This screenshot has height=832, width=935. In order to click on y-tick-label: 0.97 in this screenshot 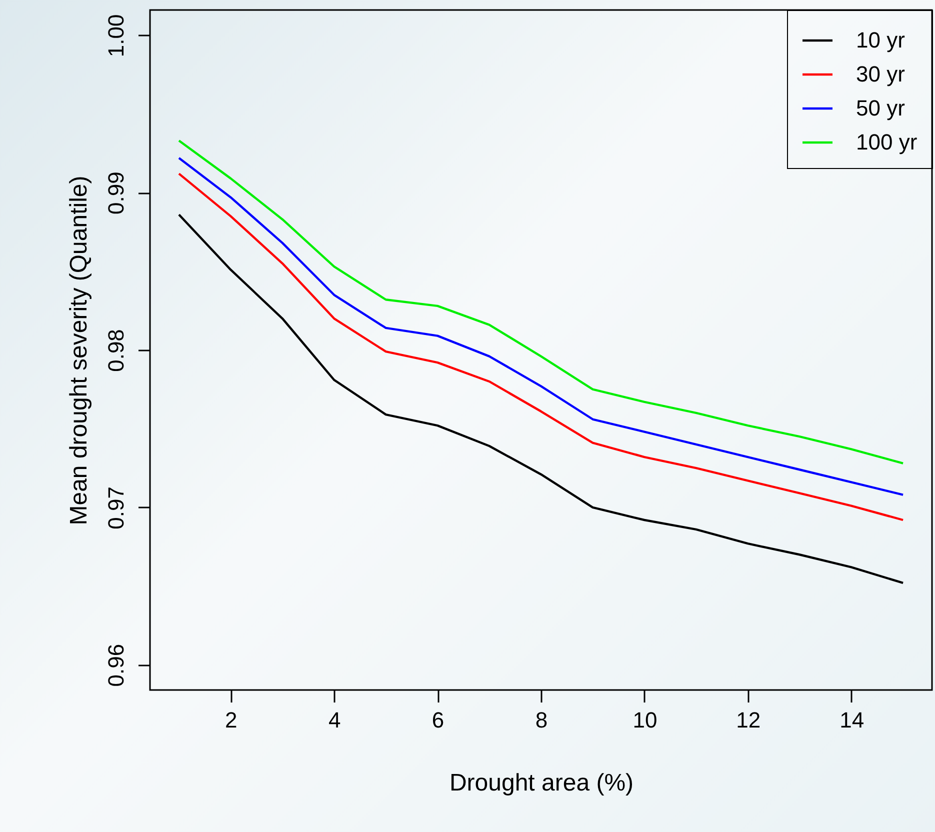, I will do `click(116, 508)`.